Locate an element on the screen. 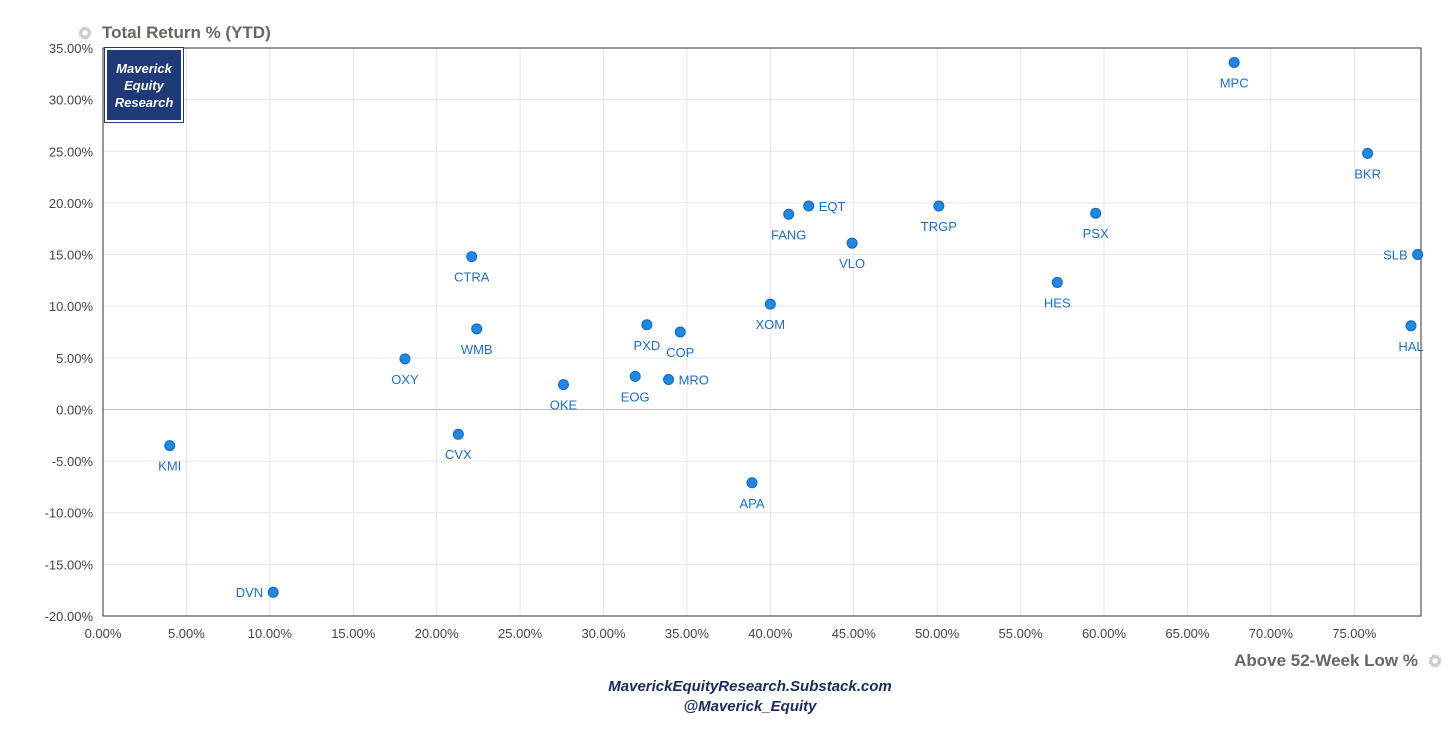 The height and width of the screenshot is (752, 1456). y-axis-title-group: Total Return % (YTD) is located at coordinates (173, 33).